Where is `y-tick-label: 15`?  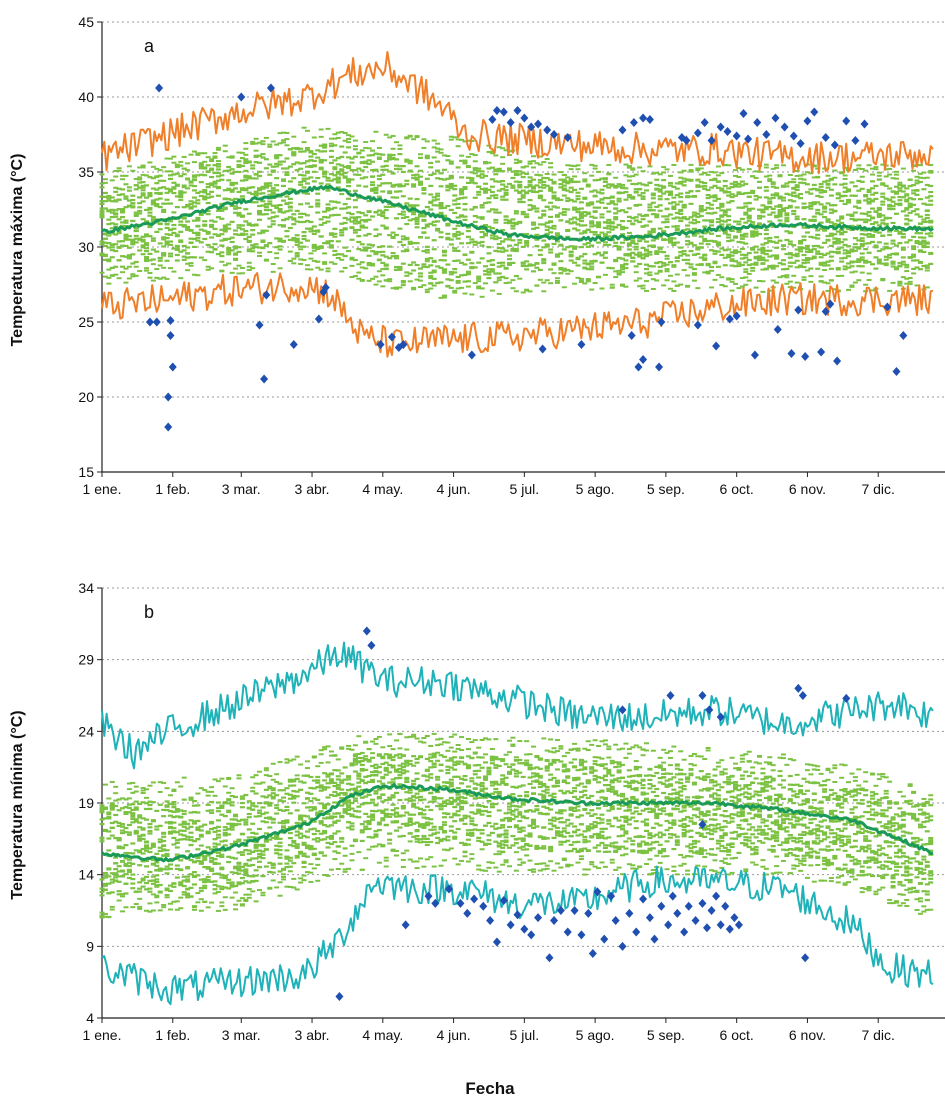
y-tick-label: 15 is located at coordinates (86, 472).